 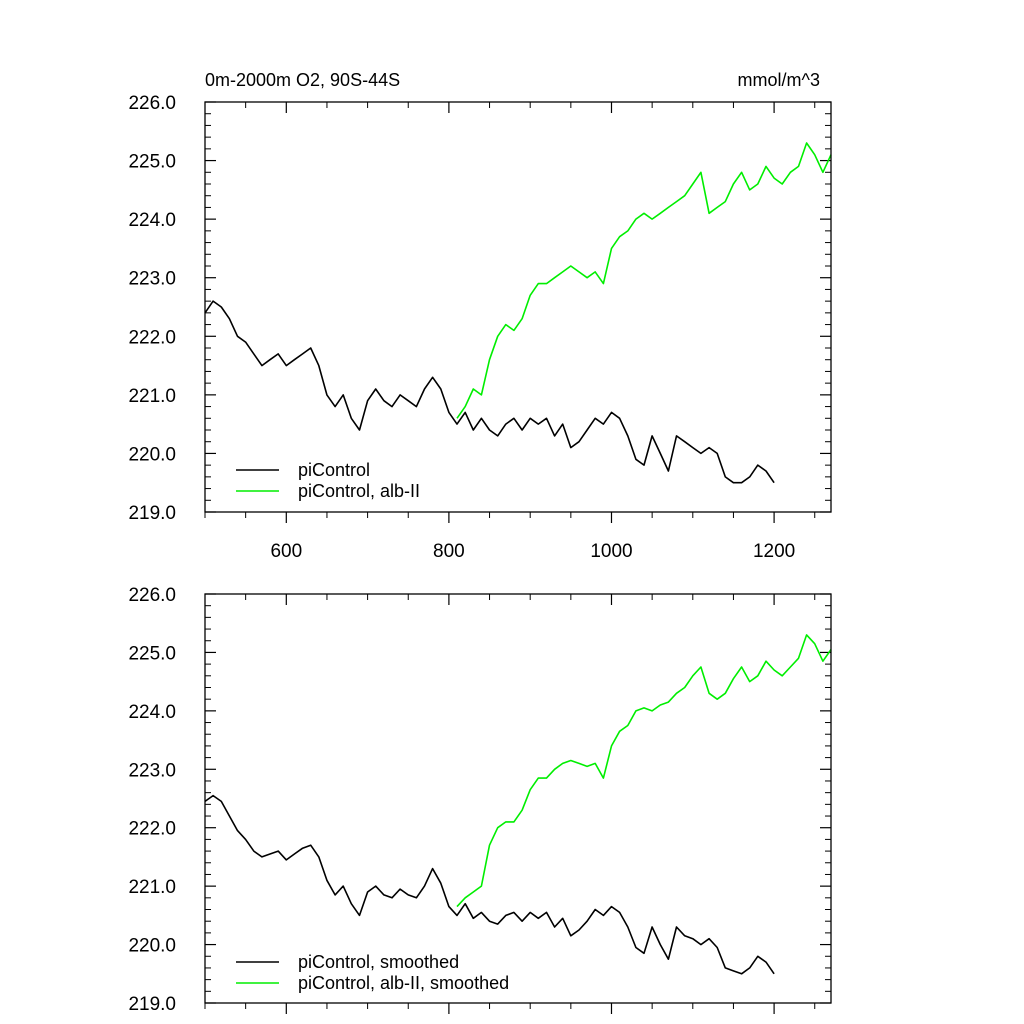 I want to click on legend-label-picontrol: piControl, so click(x=334, y=470).